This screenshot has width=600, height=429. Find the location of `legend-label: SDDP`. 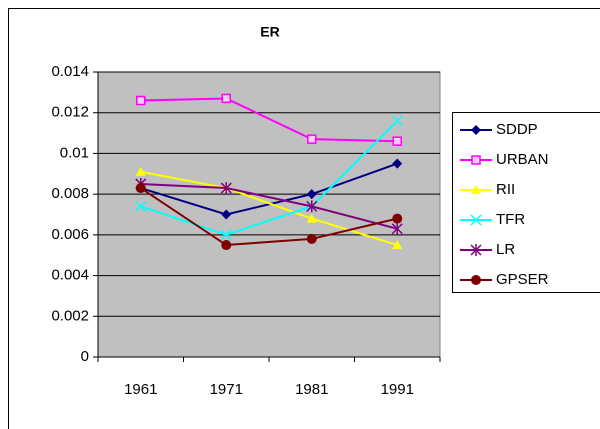

legend-label: SDDP is located at coordinates (517, 129).